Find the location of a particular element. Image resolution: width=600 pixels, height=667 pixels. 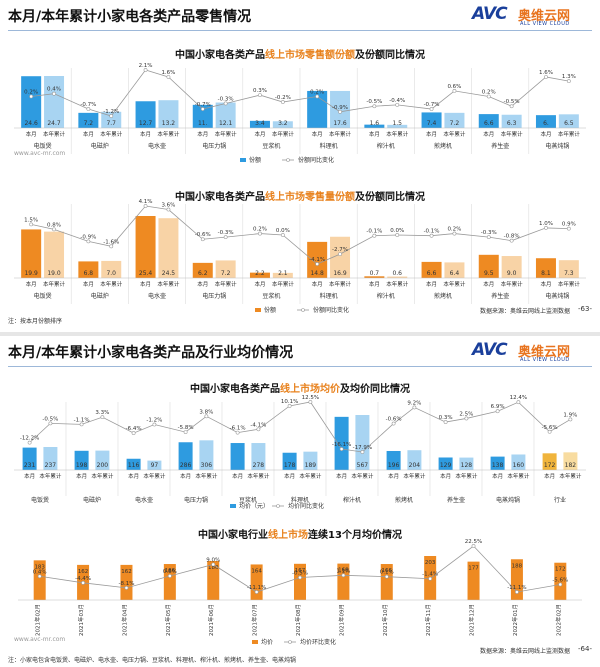

bar-value-label: 286 is located at coordinates (186, 465).